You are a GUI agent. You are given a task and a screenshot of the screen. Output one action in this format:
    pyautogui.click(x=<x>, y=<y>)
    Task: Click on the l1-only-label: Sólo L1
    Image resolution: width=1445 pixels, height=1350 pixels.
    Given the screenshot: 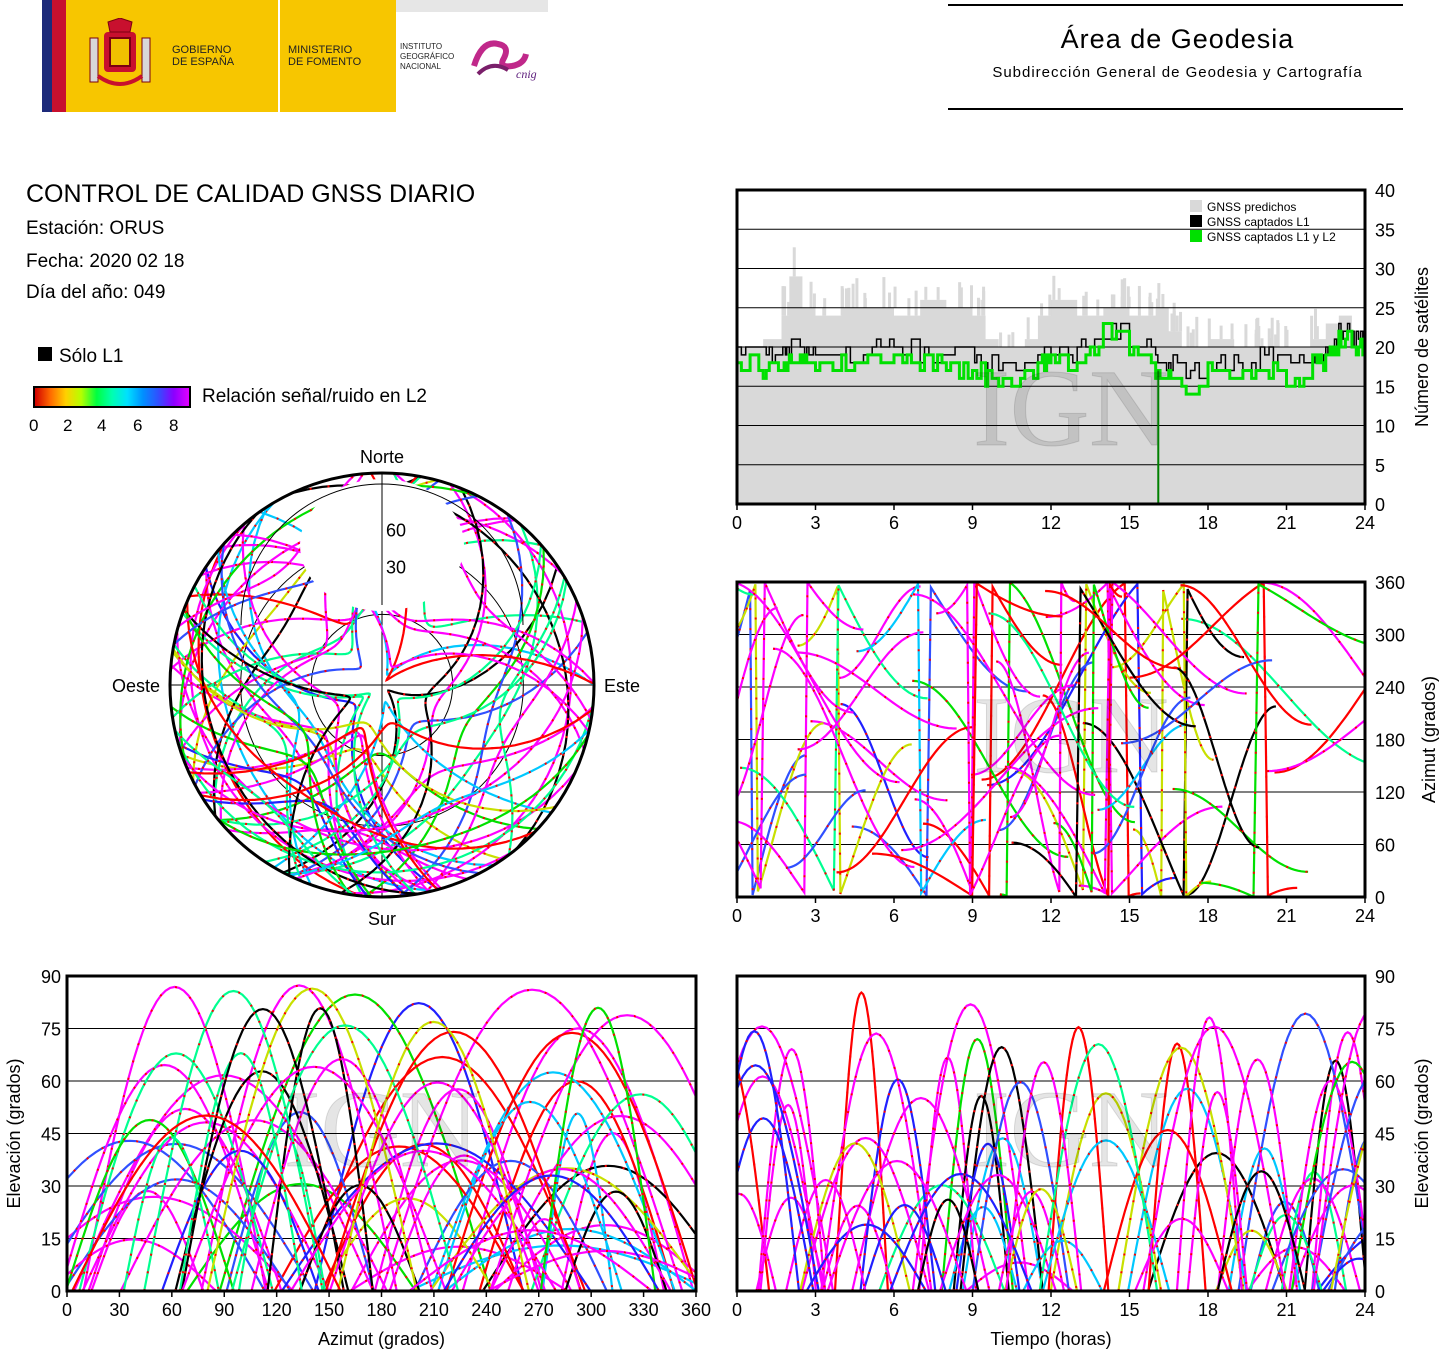 What is the action you would take?
    pyautogui.click(x=91, y=356)
    